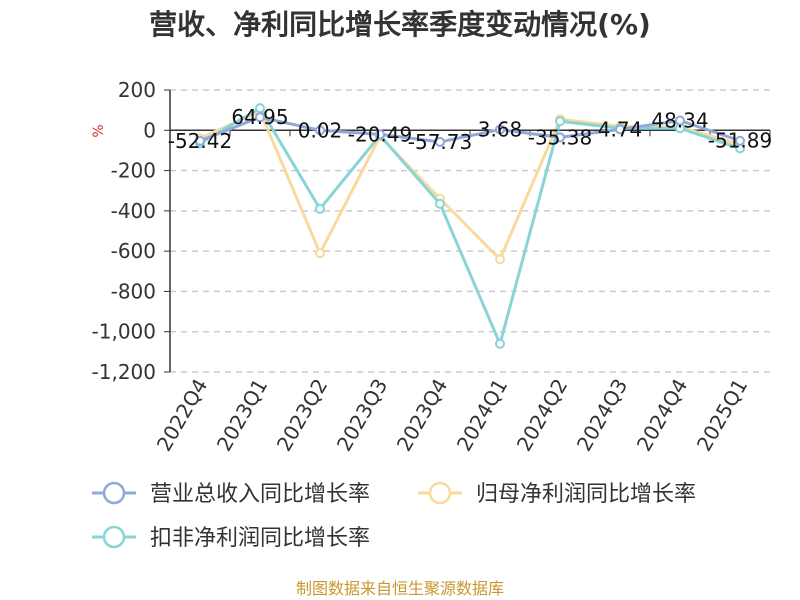  I want to click on data-label: 3.68, so click(500, 130).